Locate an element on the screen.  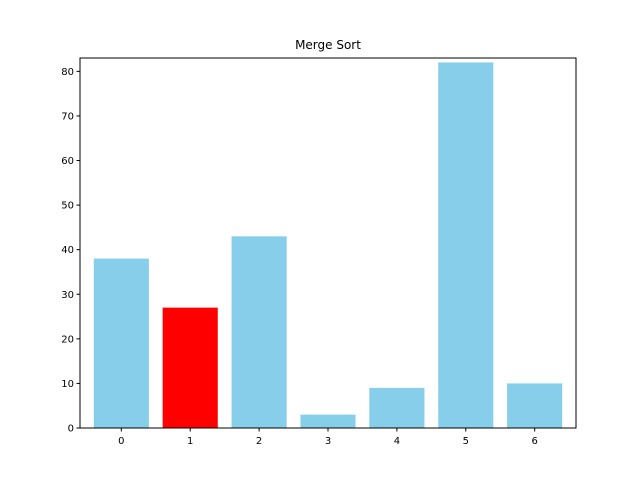
y-tick-label: 40 is located at coordinates (67, 250).